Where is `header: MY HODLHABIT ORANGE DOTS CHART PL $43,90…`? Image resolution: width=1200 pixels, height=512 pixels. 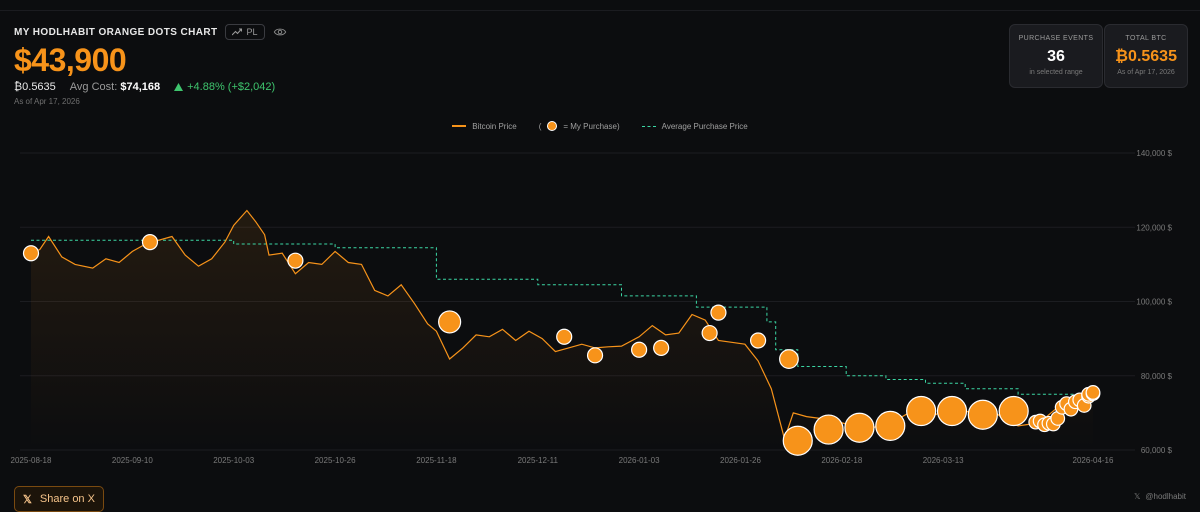 header: MY HODLHABIT ORANGE DOTS CHART PL $43,90… is located at coordinates (150, 65).